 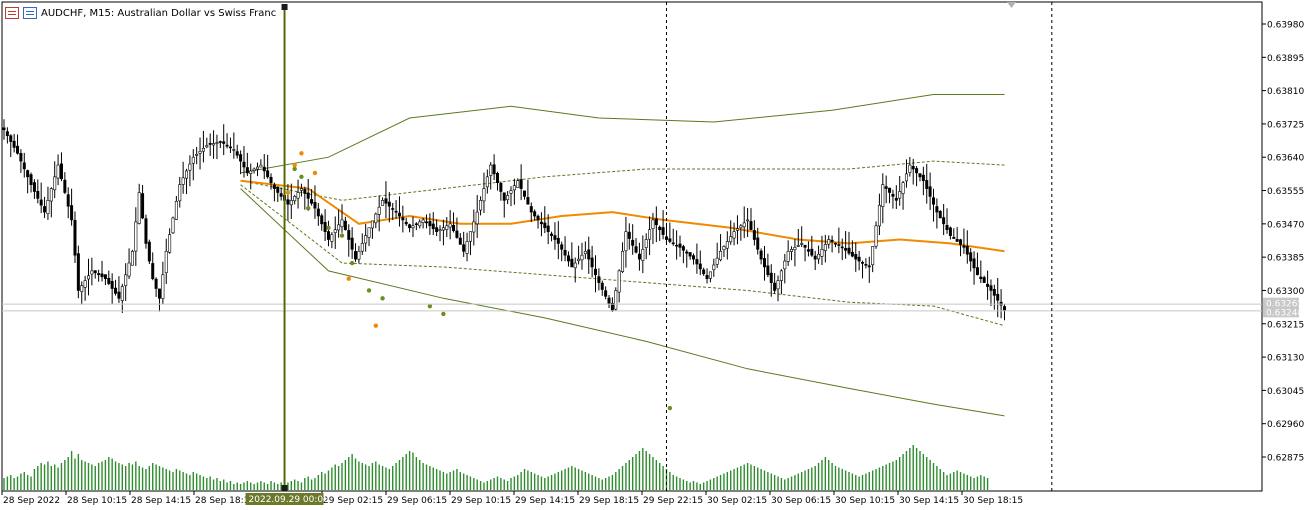 I want to click on x-tick-label: 28 Sep 14:15, so click(x=161, y=501).